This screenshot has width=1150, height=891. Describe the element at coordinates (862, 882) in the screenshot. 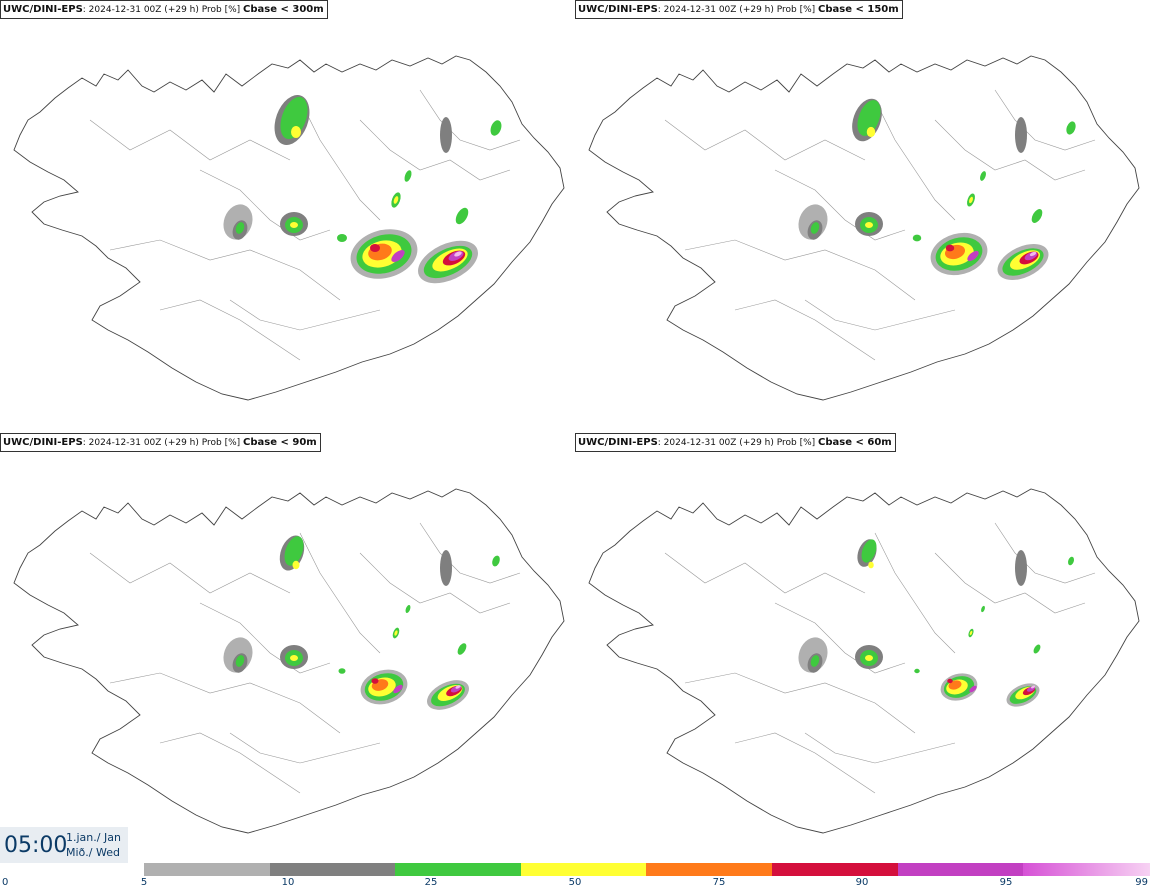

I see `colorbar-tick-label: 90` at that location.